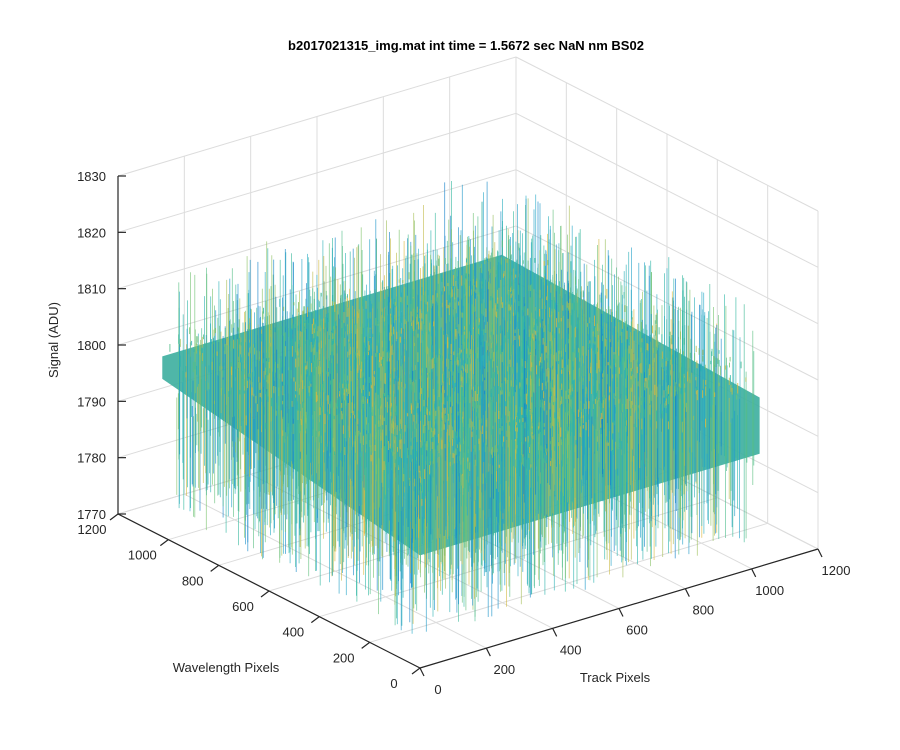  What do you see at coordinates (91, 458) in the screenshot?
I see `z-tick-label: 1780` at bounding box center [91, 458].